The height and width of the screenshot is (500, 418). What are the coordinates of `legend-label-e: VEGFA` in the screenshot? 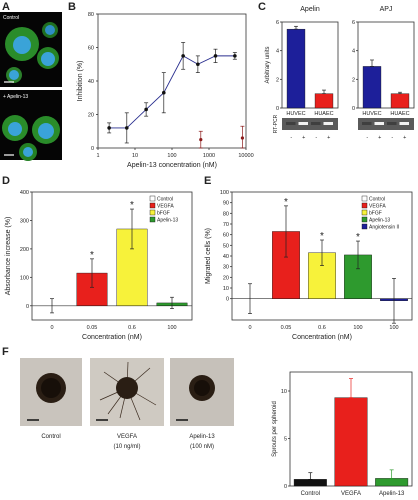 It's located at (377, 207).